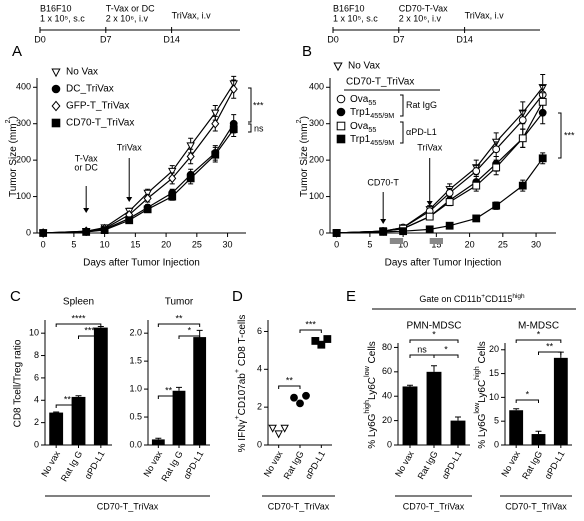  What do you see at coordinates (494, 349) in the screenshot?
I see `y-tick-label: 20` at bounding box center [494, 349].